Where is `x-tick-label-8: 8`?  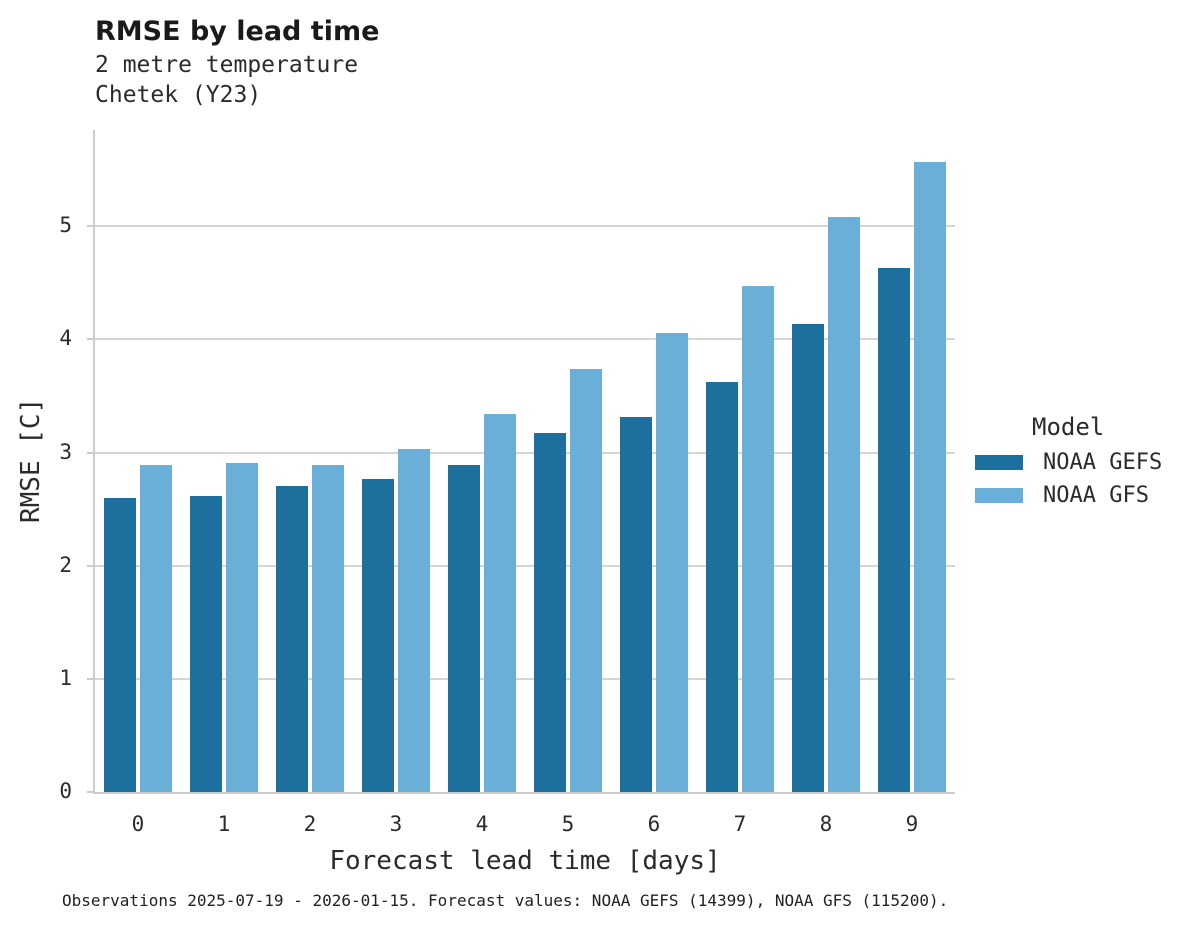
x-tick-label-8: 8 is located at coordinates (826, 824).